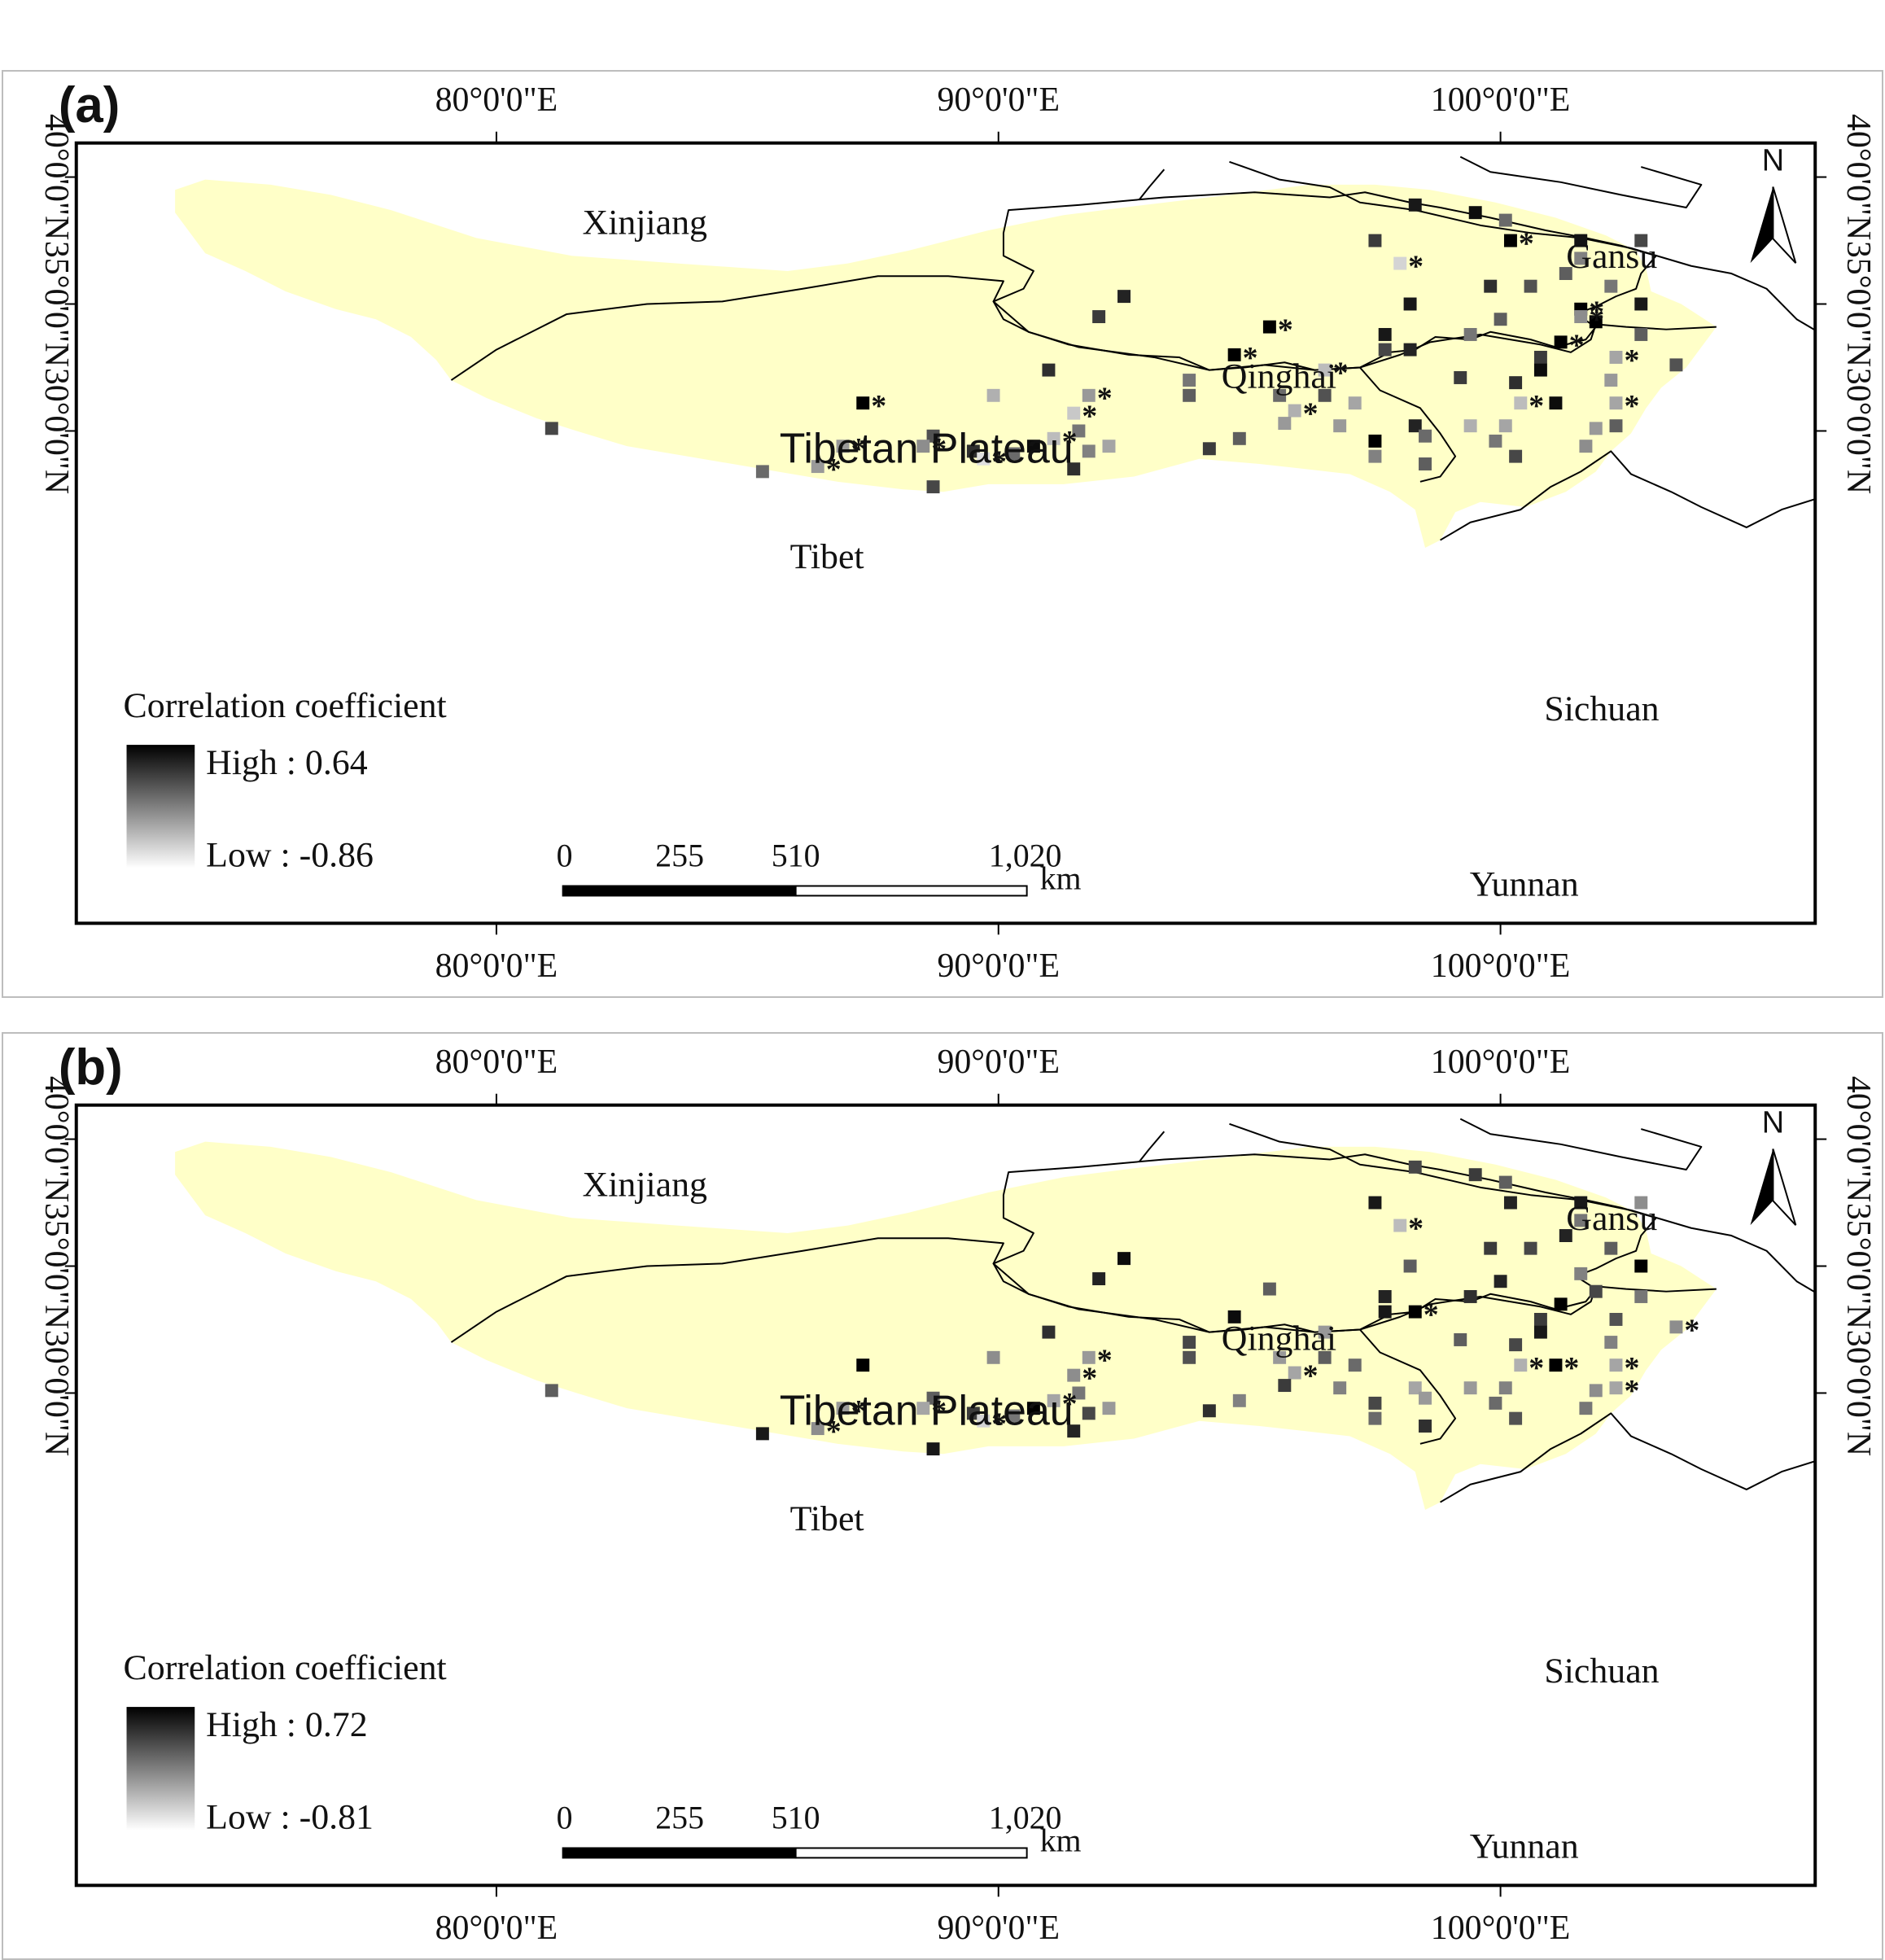 The width and height of the screenshot is (1885, 1960). I want to click on province-border, so click(1152, 1147).